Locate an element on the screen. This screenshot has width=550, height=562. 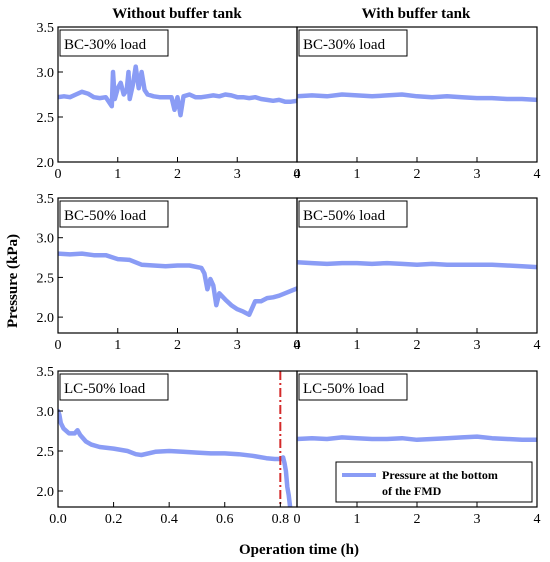
series-line-top-right is located at coordinates (417, 97).